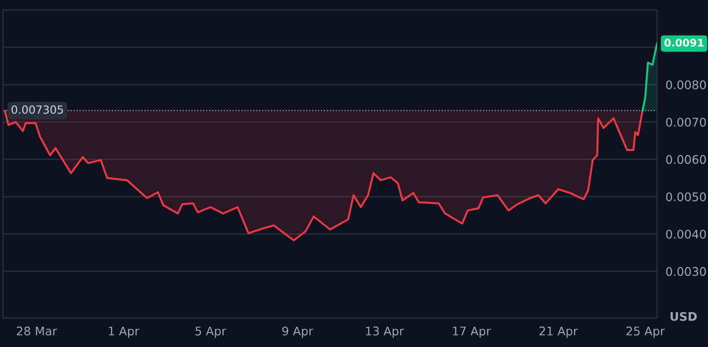 The height and width of the screenshot is (347, 708). What do you see at coordinates (385, 332) in the screenshot?
I see `x-tick-label: 13 Apr` at bounding box center [385, 332].